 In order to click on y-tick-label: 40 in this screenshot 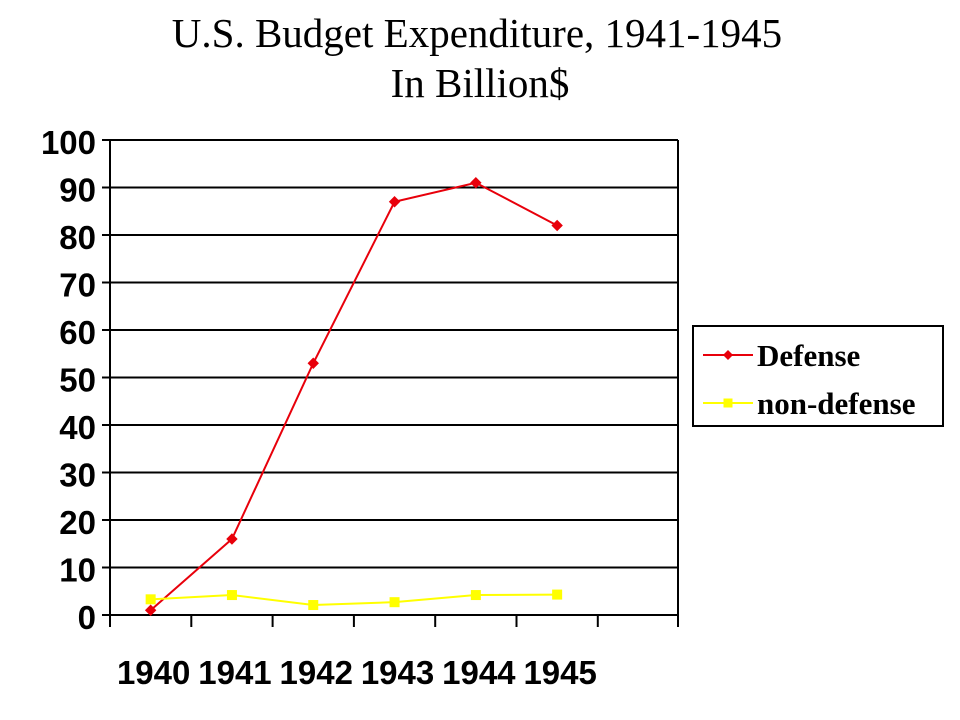, I will do `click(77, 427)`.